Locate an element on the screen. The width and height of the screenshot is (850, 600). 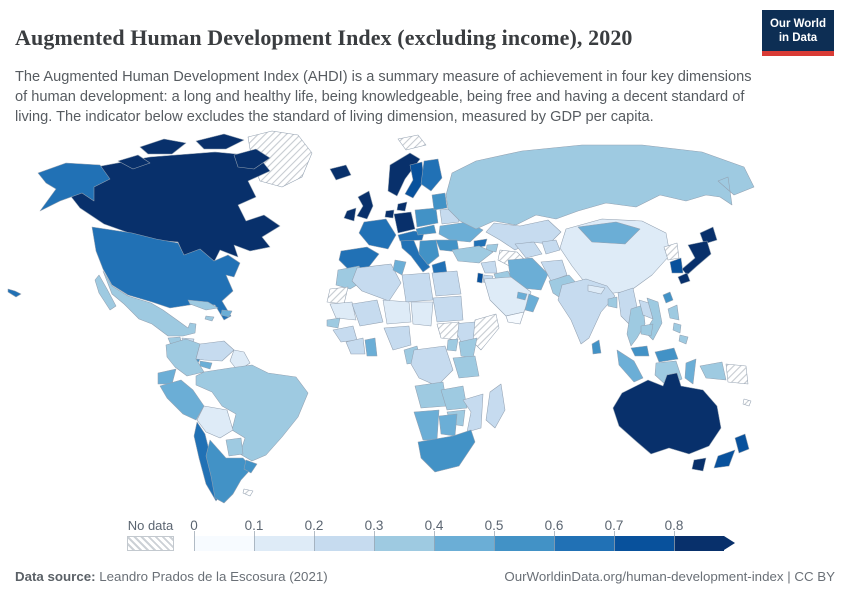
country-syria is located at coordinates (489, 267).